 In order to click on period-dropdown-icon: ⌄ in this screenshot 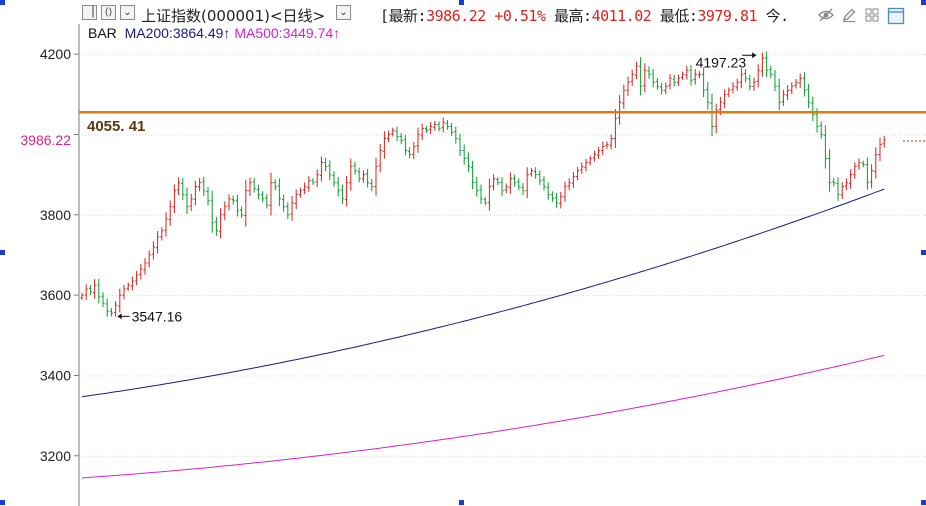, I will do `click(343, 12)`.